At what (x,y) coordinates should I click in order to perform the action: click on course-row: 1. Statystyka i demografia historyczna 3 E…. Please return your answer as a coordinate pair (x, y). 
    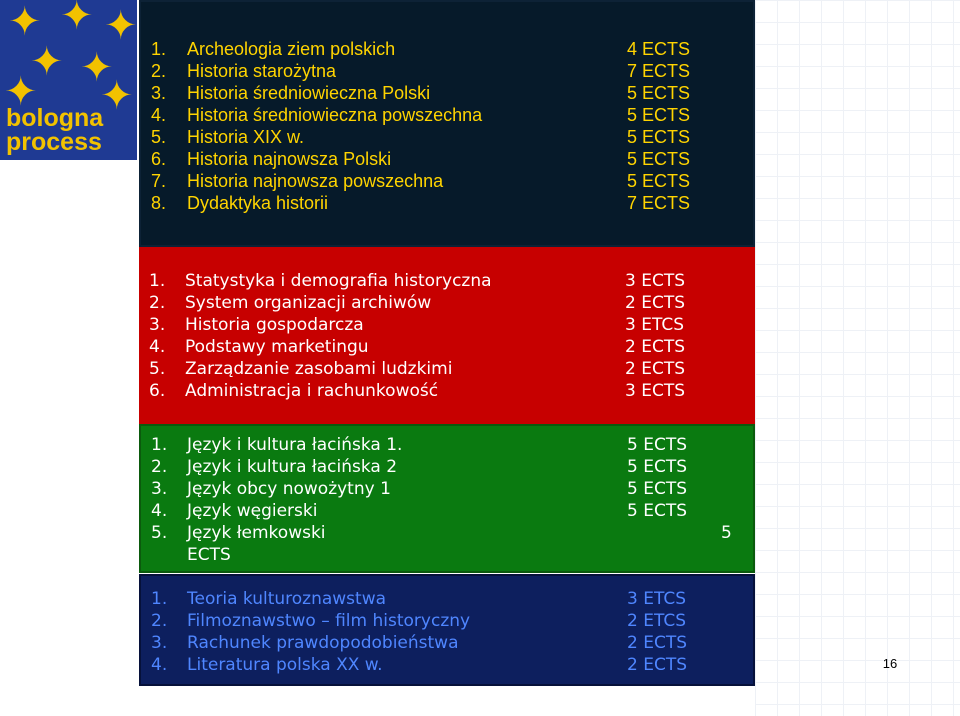
    Looking at the image, I should click on (452, 281).